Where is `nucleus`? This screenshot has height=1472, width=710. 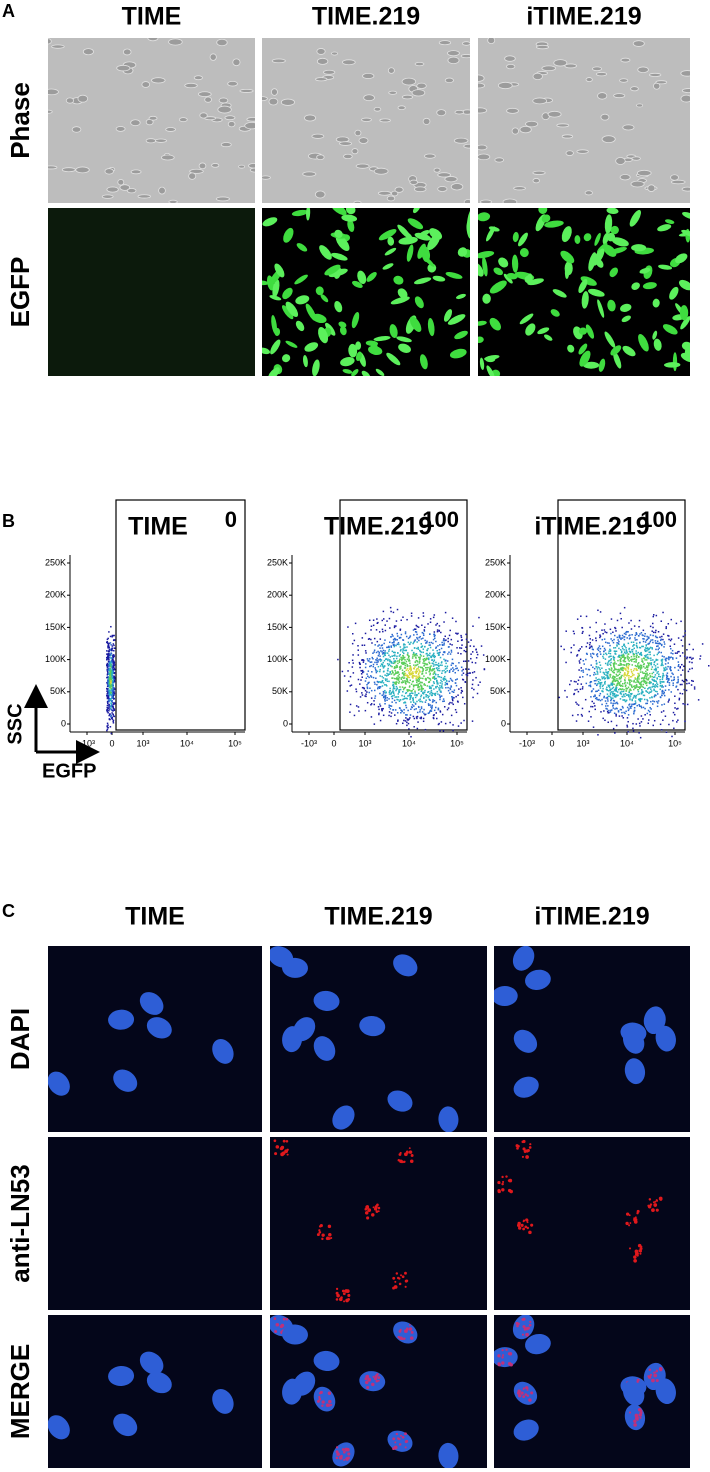
nucleus is located at coordinates (326, 1000).